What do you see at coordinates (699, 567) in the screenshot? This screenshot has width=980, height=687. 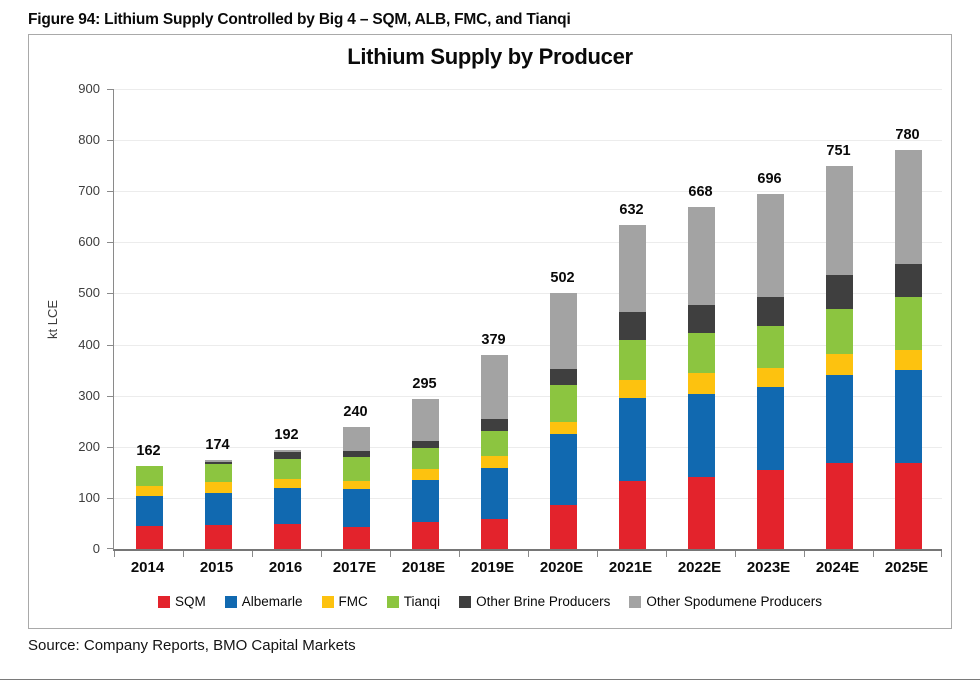 I see `x-axis-tick-label: 2022E` at bounding box center [699, 567].